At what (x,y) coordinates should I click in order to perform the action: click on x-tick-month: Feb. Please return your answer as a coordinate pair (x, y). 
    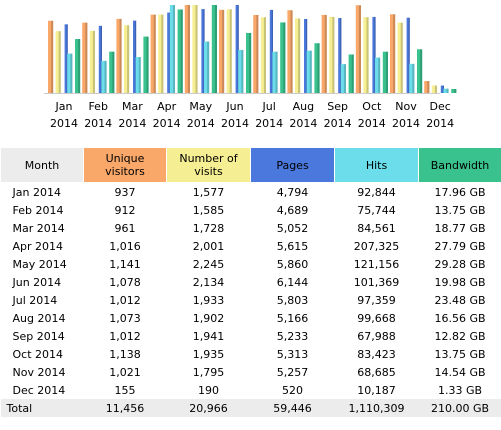
    Looking at the image, I should click on (97, 106).